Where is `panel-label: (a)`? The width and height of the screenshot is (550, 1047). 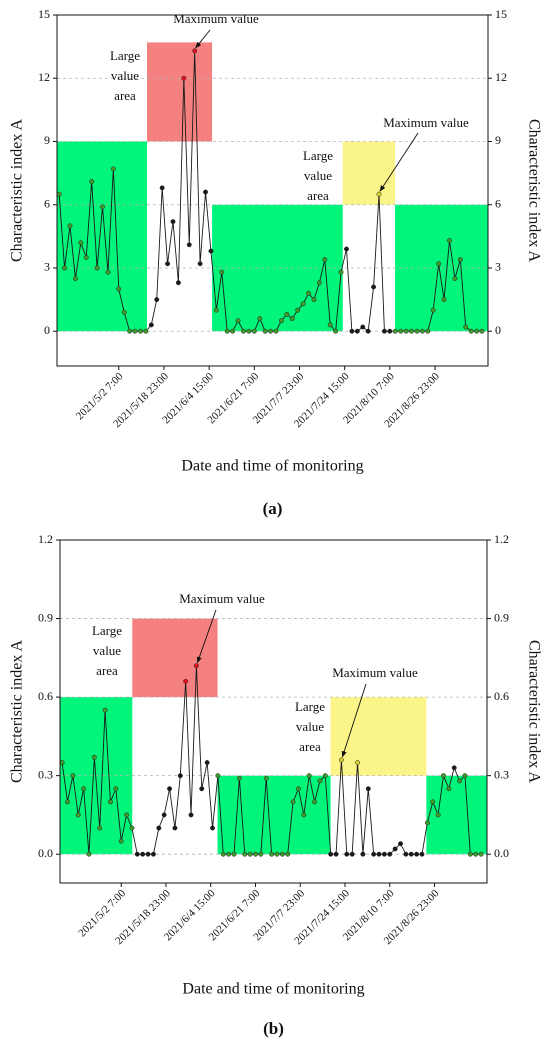 panel-label: (a) is located at coordinates (273, 508).